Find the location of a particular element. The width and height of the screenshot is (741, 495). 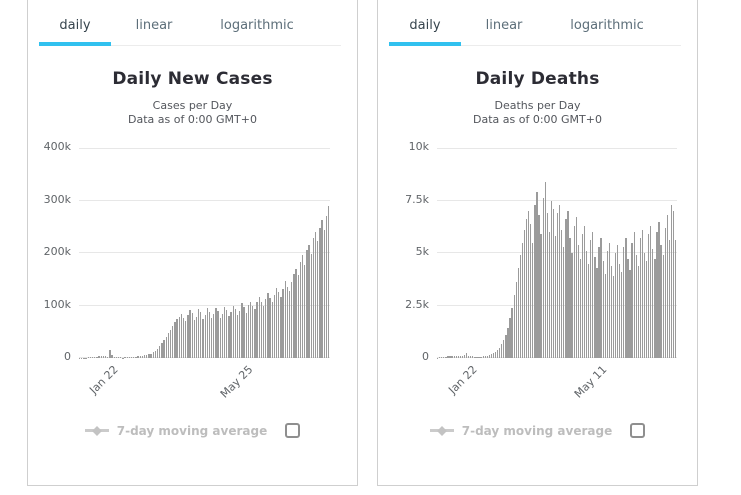

legend: 7-day moving average is located at coordinates (537, 430).